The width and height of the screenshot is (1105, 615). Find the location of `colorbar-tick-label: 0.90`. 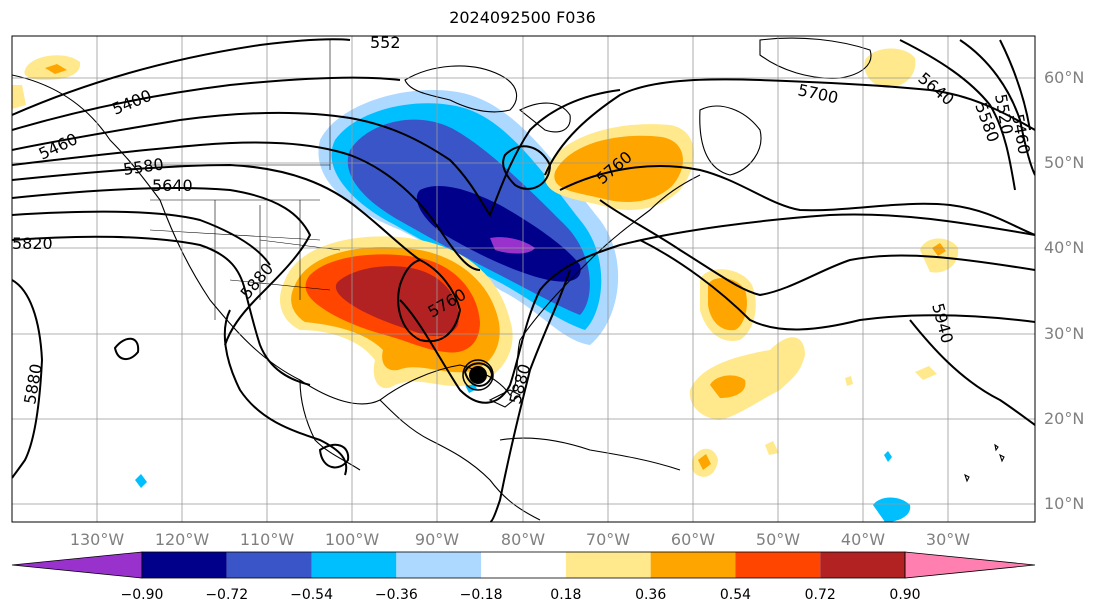

colorbar-tick-label: 0.90 is located at coordinates (905, 595).